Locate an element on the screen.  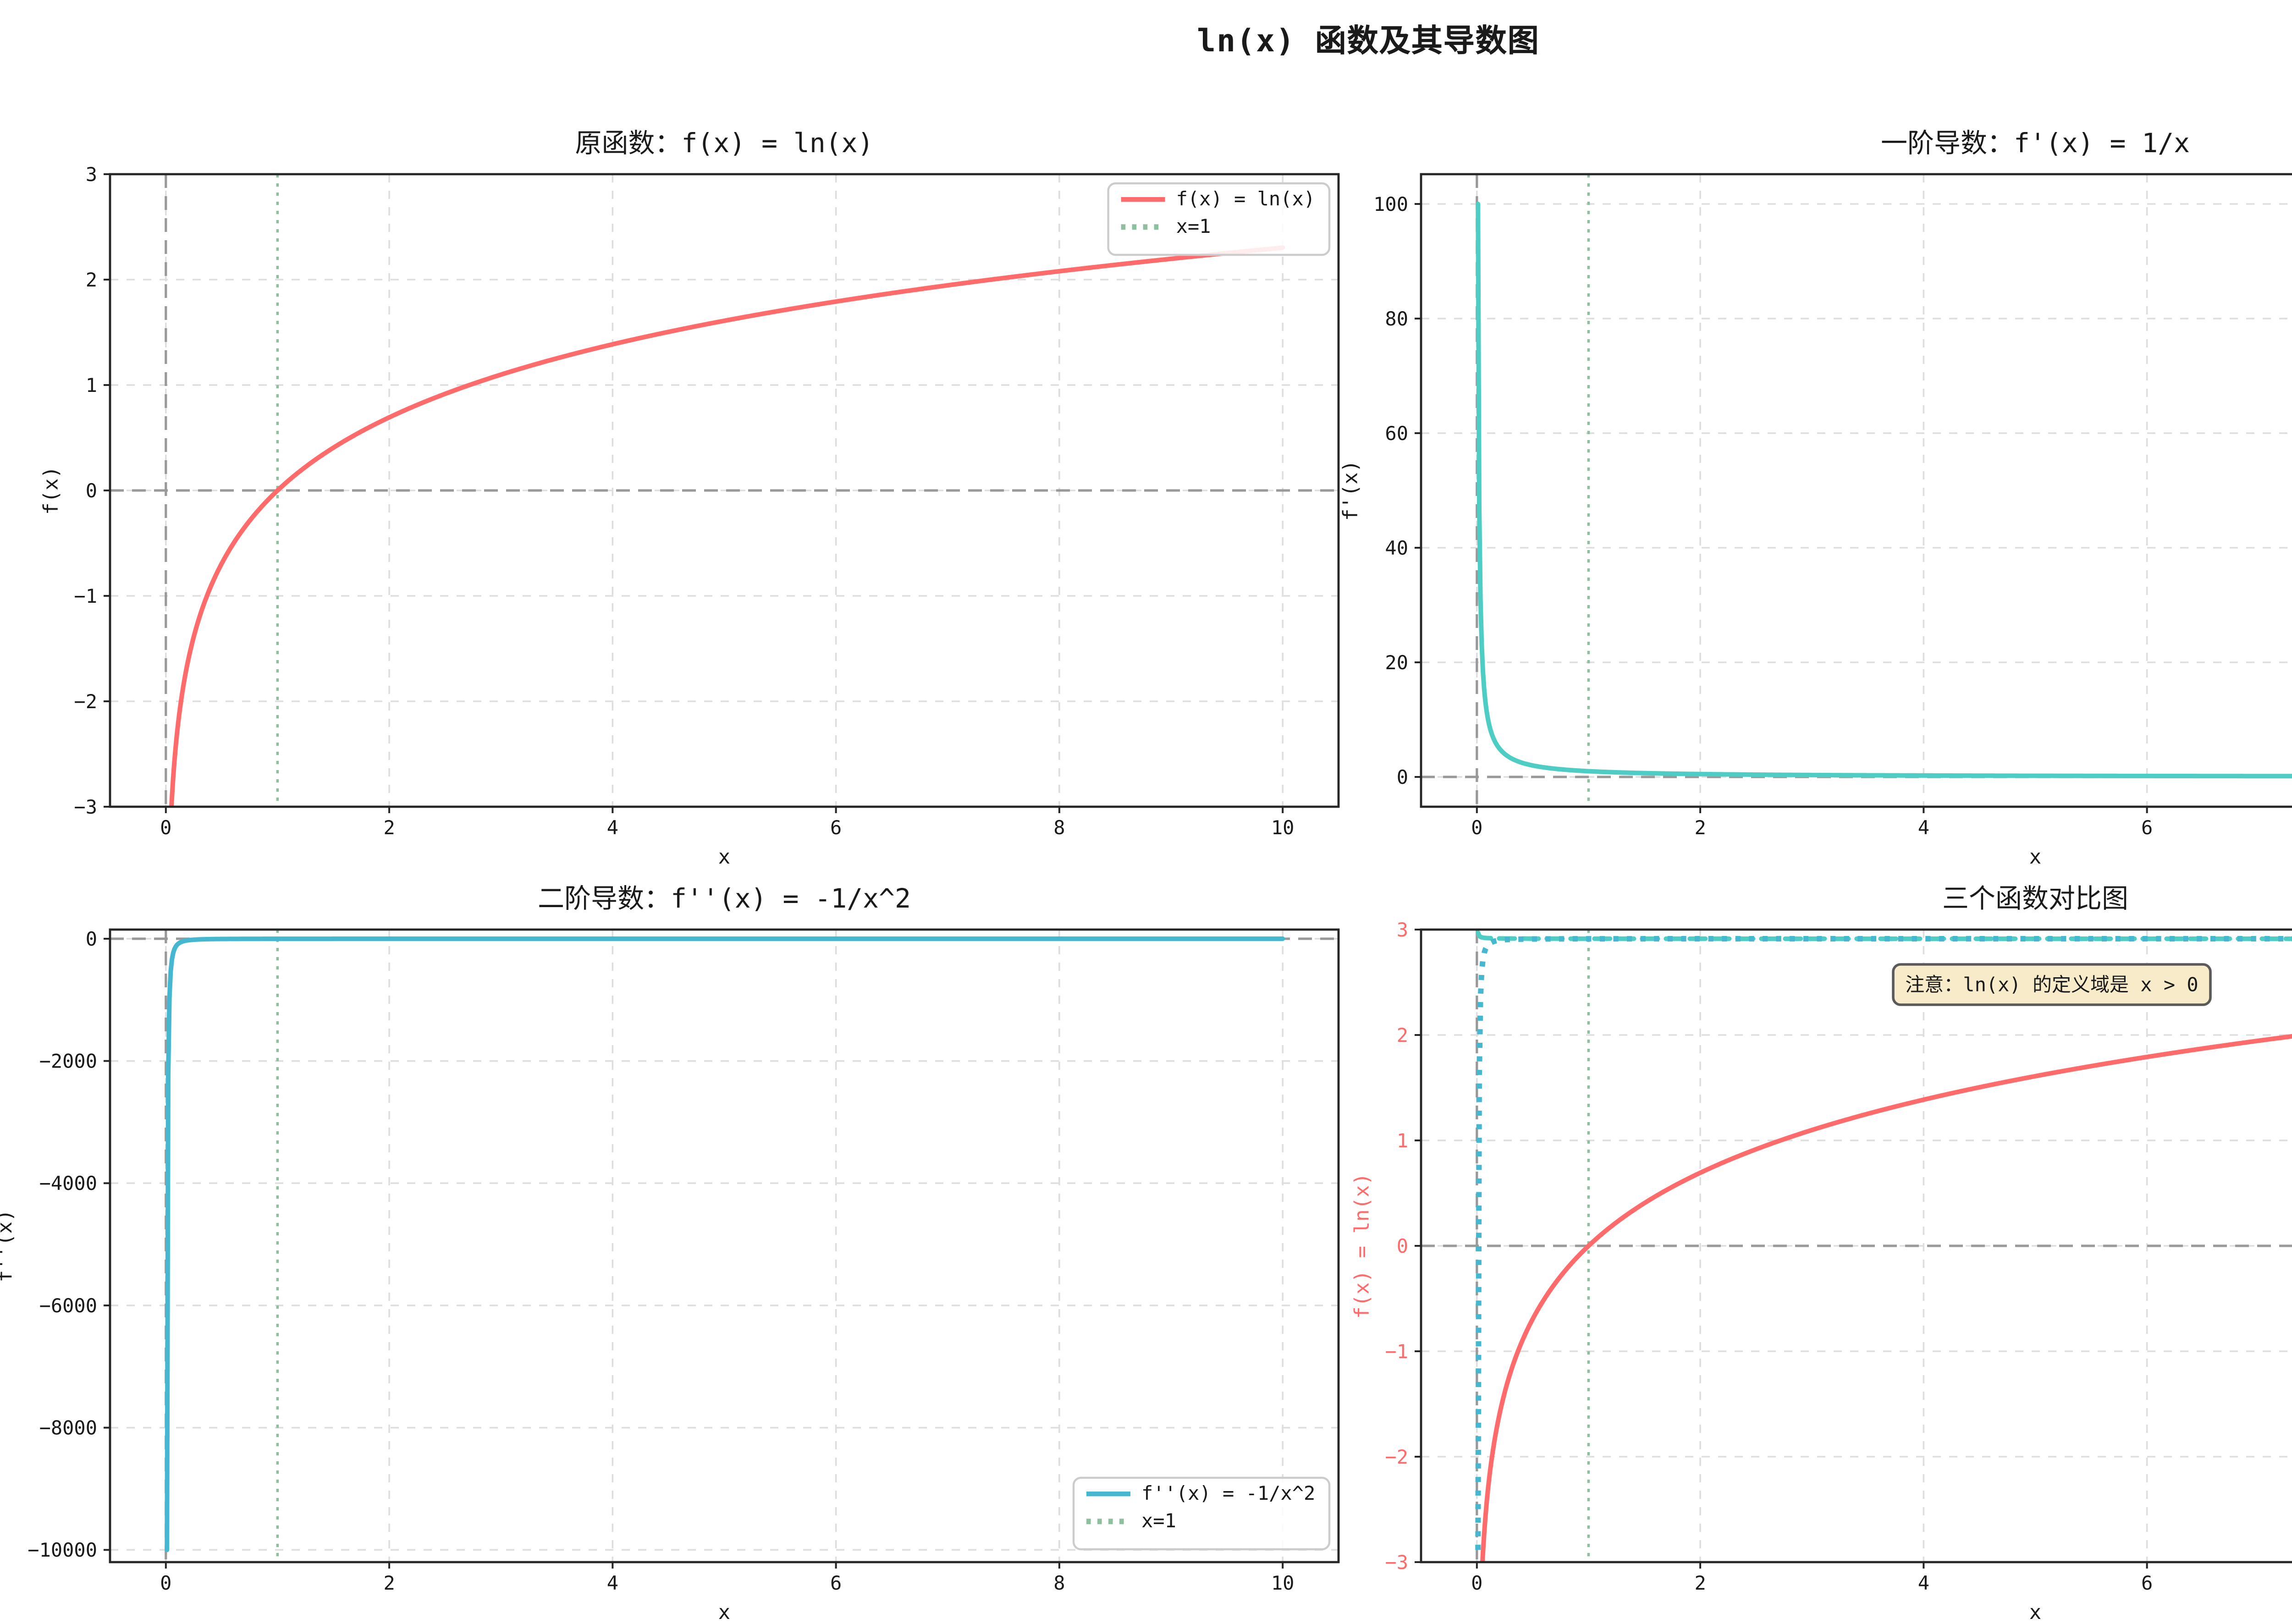
legend-frame is located at coordinates (1201, 1513).